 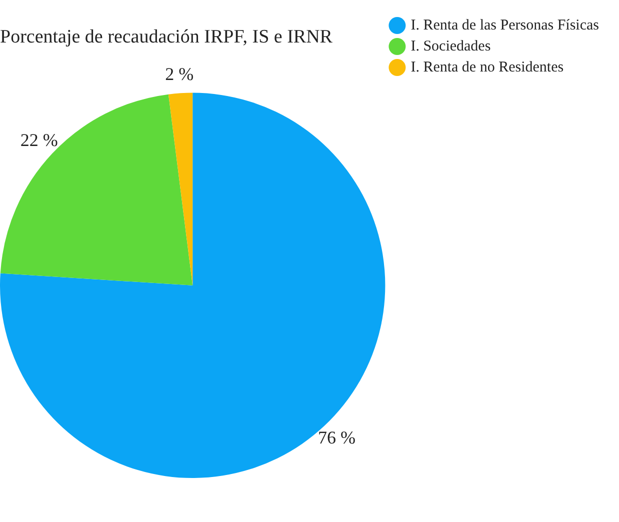 I want to click on data-label: 22 %, so click(x=39, y=140).